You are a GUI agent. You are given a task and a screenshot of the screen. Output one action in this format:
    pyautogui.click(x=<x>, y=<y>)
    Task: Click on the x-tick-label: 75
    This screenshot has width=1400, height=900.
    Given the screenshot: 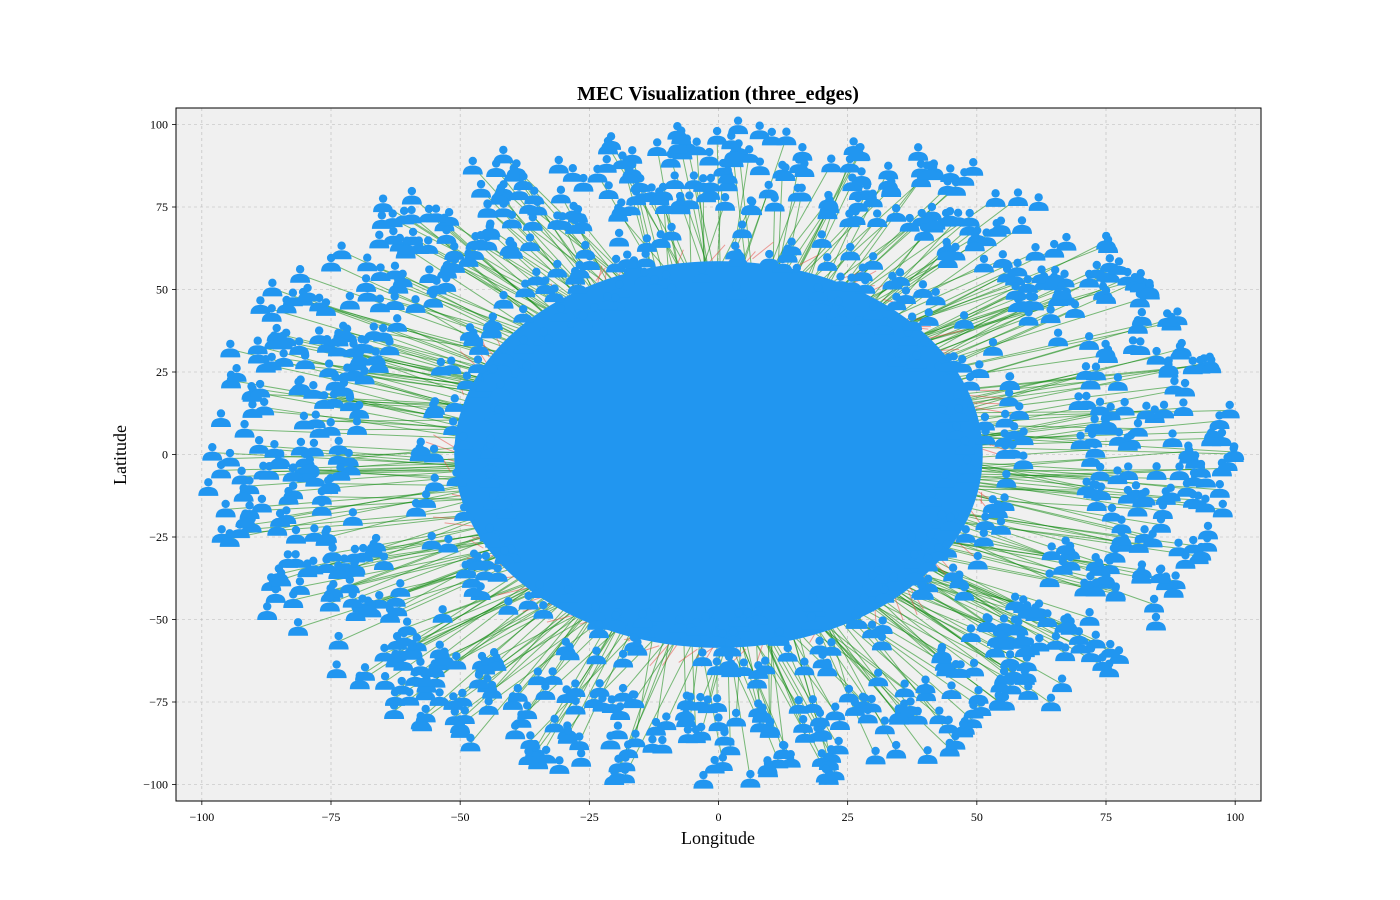 What is the action you would take?
    pyautogui.click(x=1106, y=817)
    